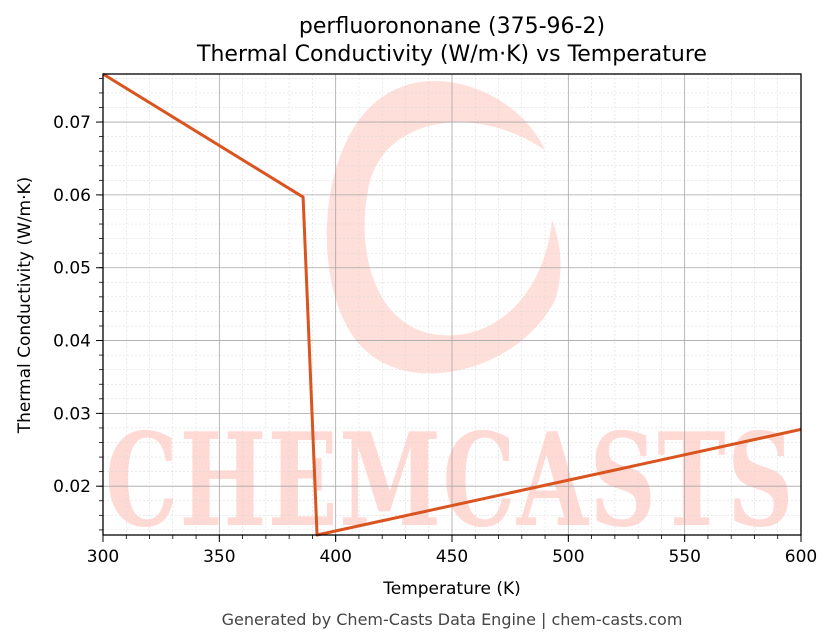  I want to click on x-tick-label: 550, so click(684, 557).